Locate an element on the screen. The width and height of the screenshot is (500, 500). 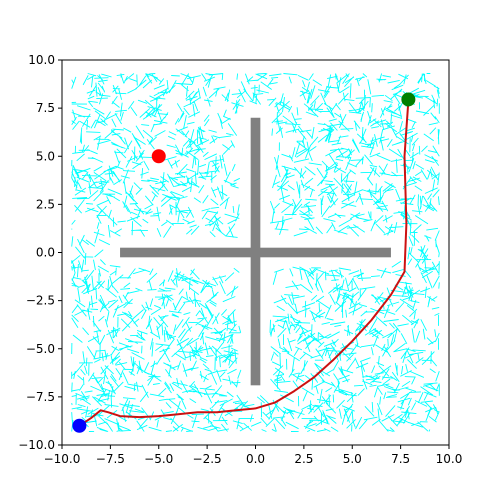
x-tick-label: −2.5 is located at coordinates (207, 459).